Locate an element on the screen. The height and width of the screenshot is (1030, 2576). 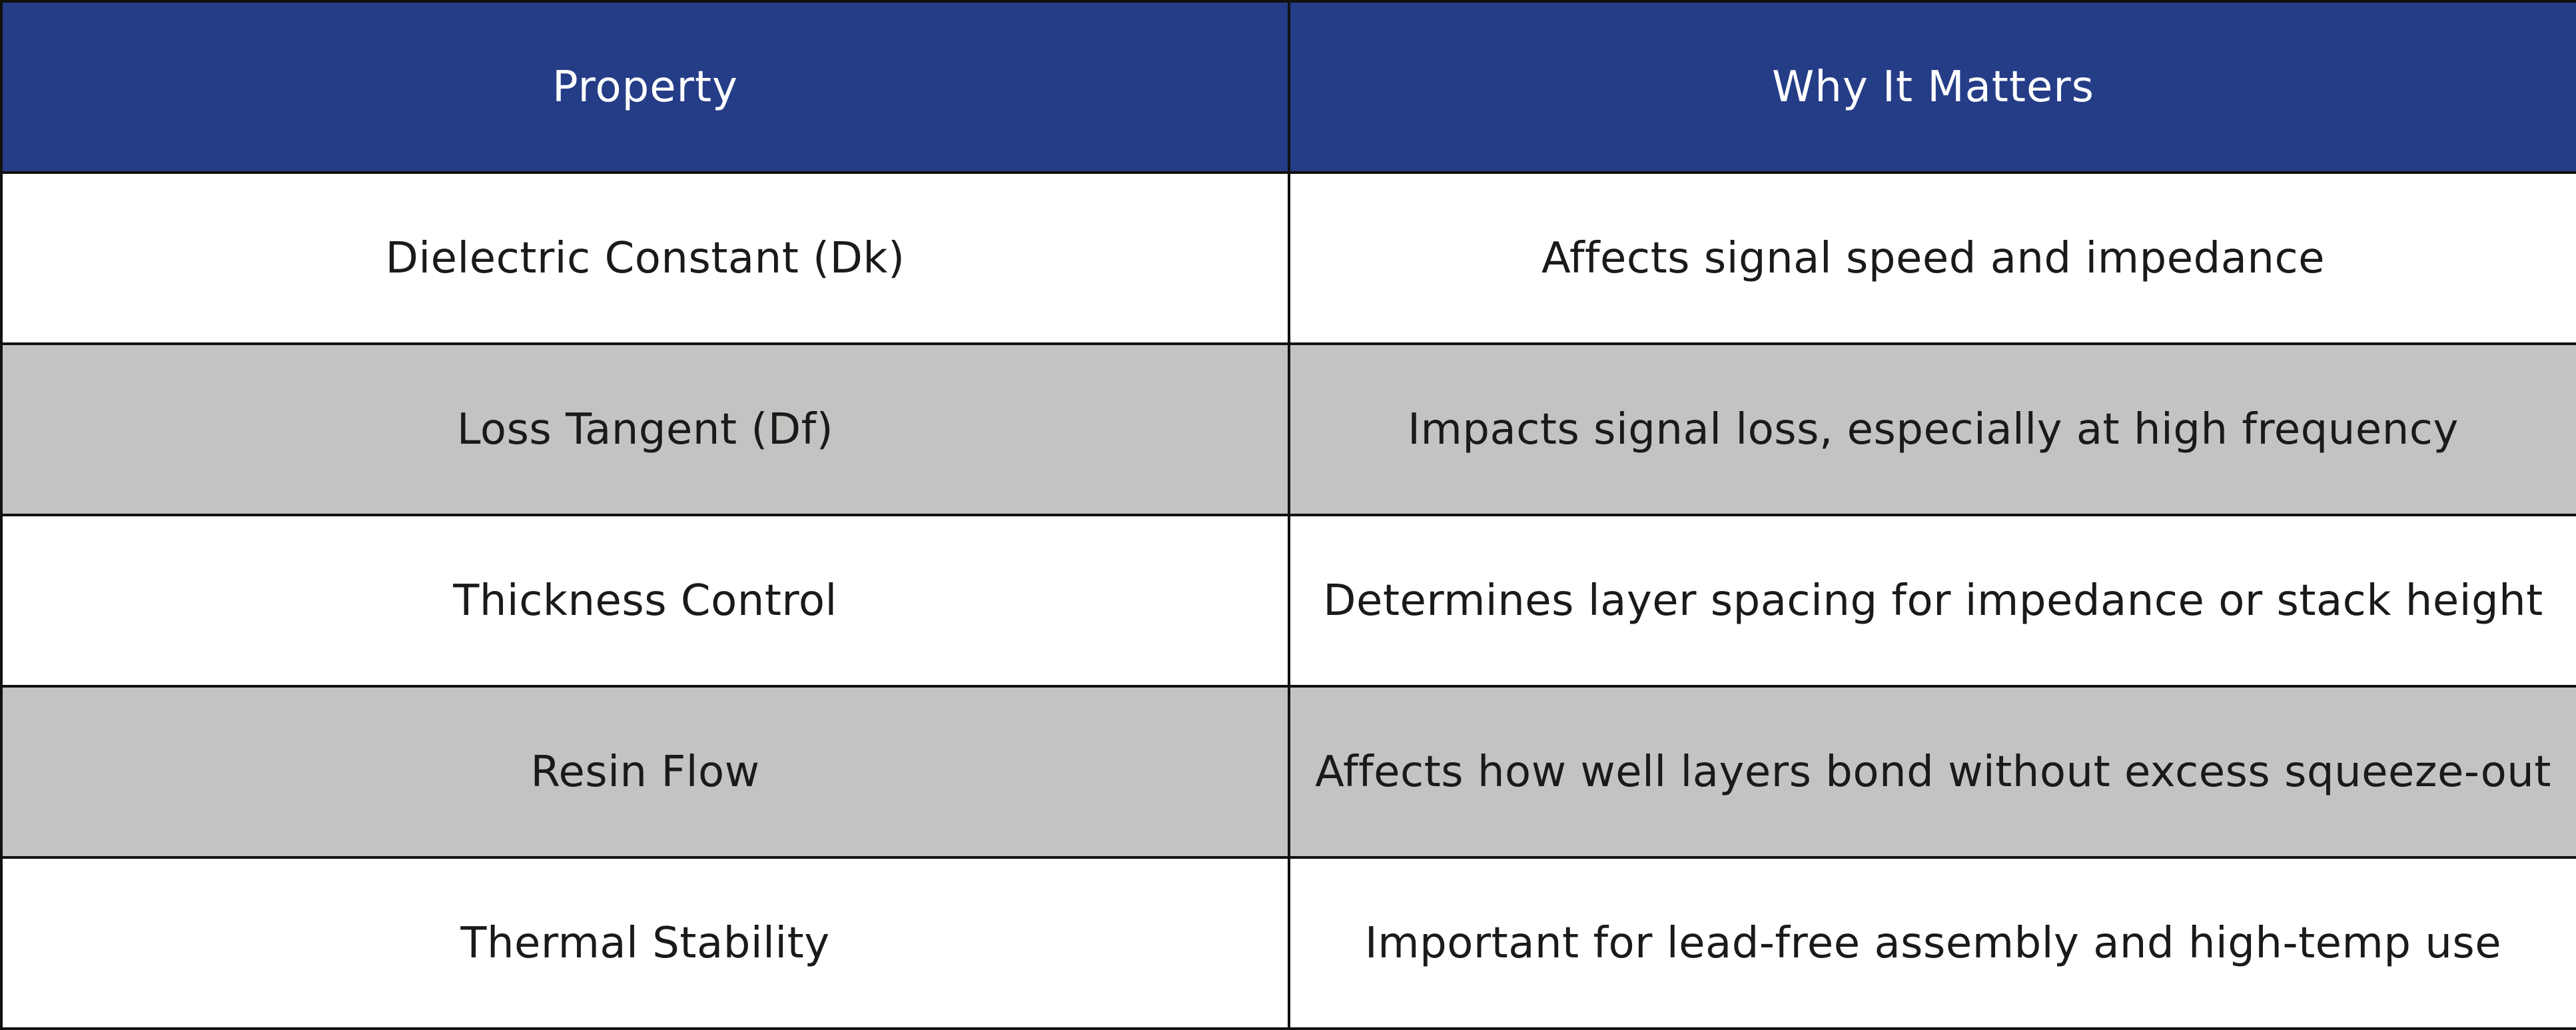
why-cell: Affects signal speed and impedance is located at coordinates (1932, 258).